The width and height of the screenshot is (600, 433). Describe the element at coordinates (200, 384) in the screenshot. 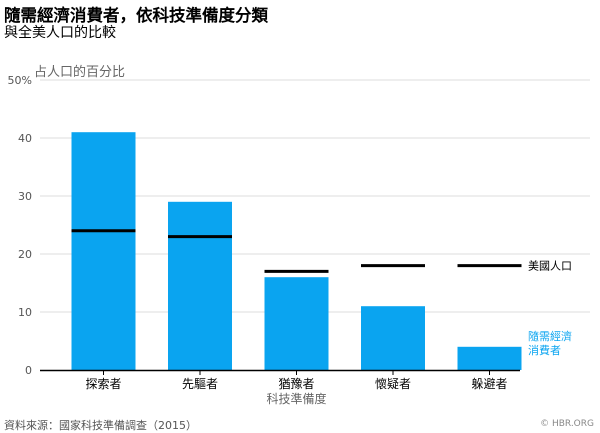

I see `x-tick-label-2: 先驅者` at that location.